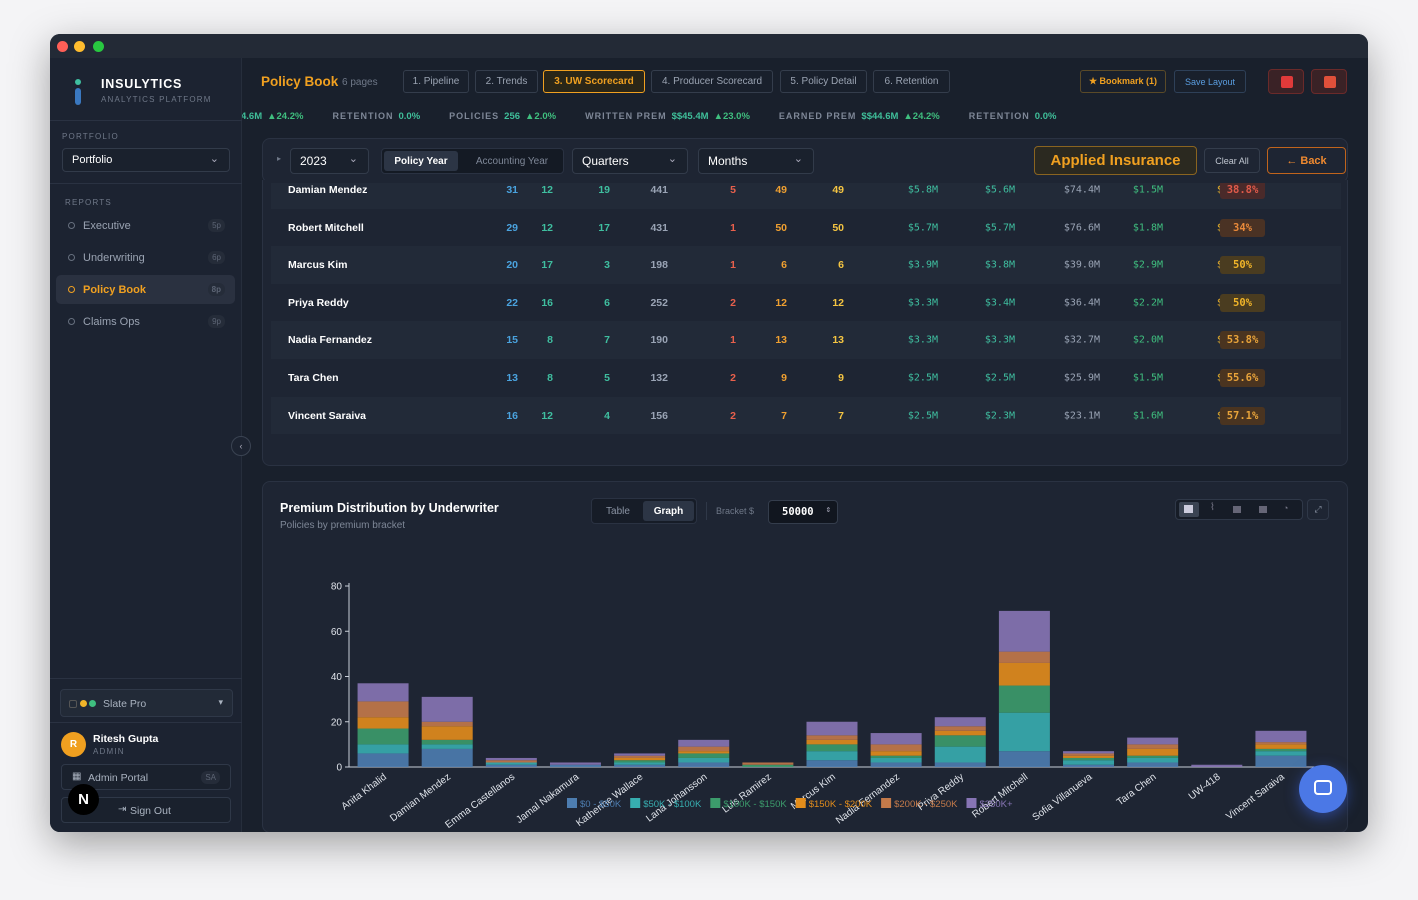 The image size is (1418, 900). Describe the element at coordinates (756, 161) in the screenshot. I see `months-select: Months` at that location.